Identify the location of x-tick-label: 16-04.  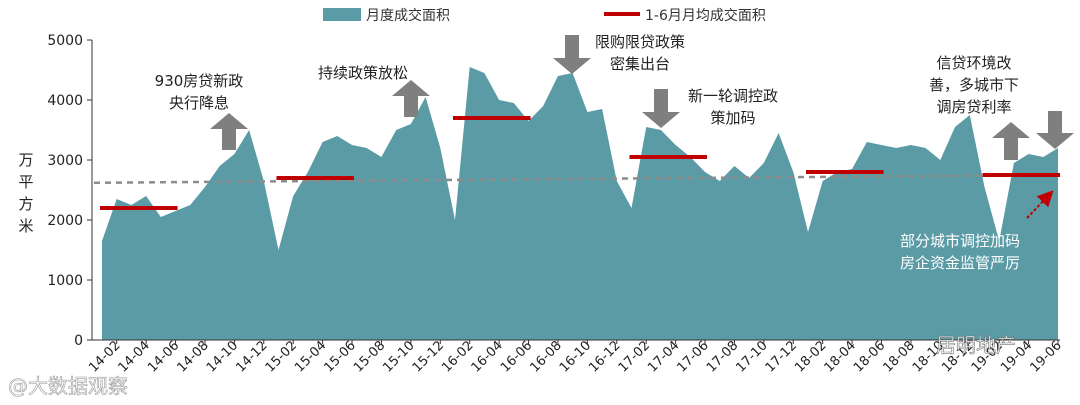
(487, 356).